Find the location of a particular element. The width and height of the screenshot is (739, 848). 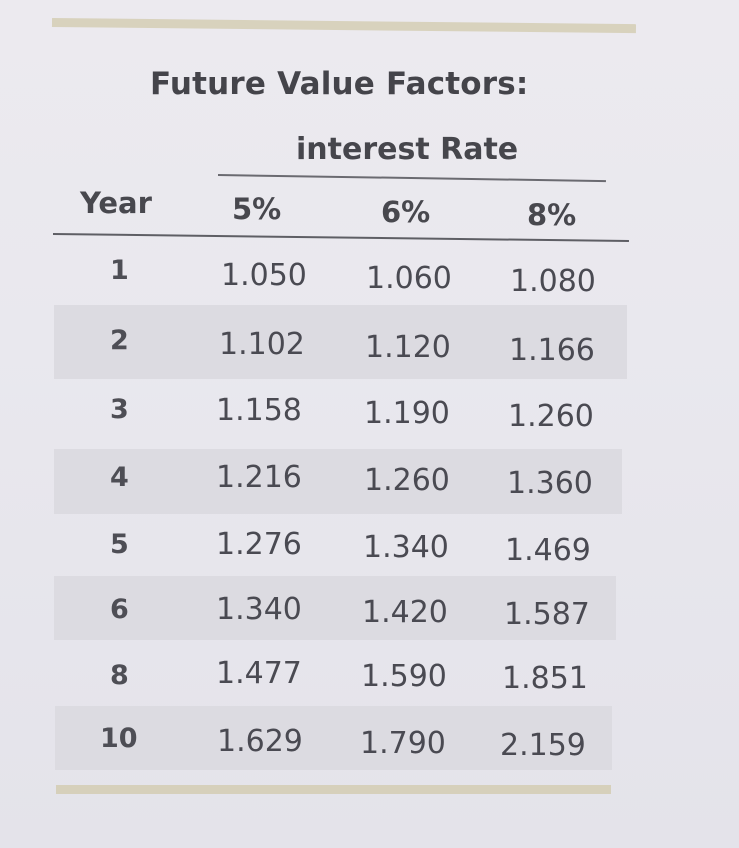

year-cell: 6 is located at coordinates (119, 609).